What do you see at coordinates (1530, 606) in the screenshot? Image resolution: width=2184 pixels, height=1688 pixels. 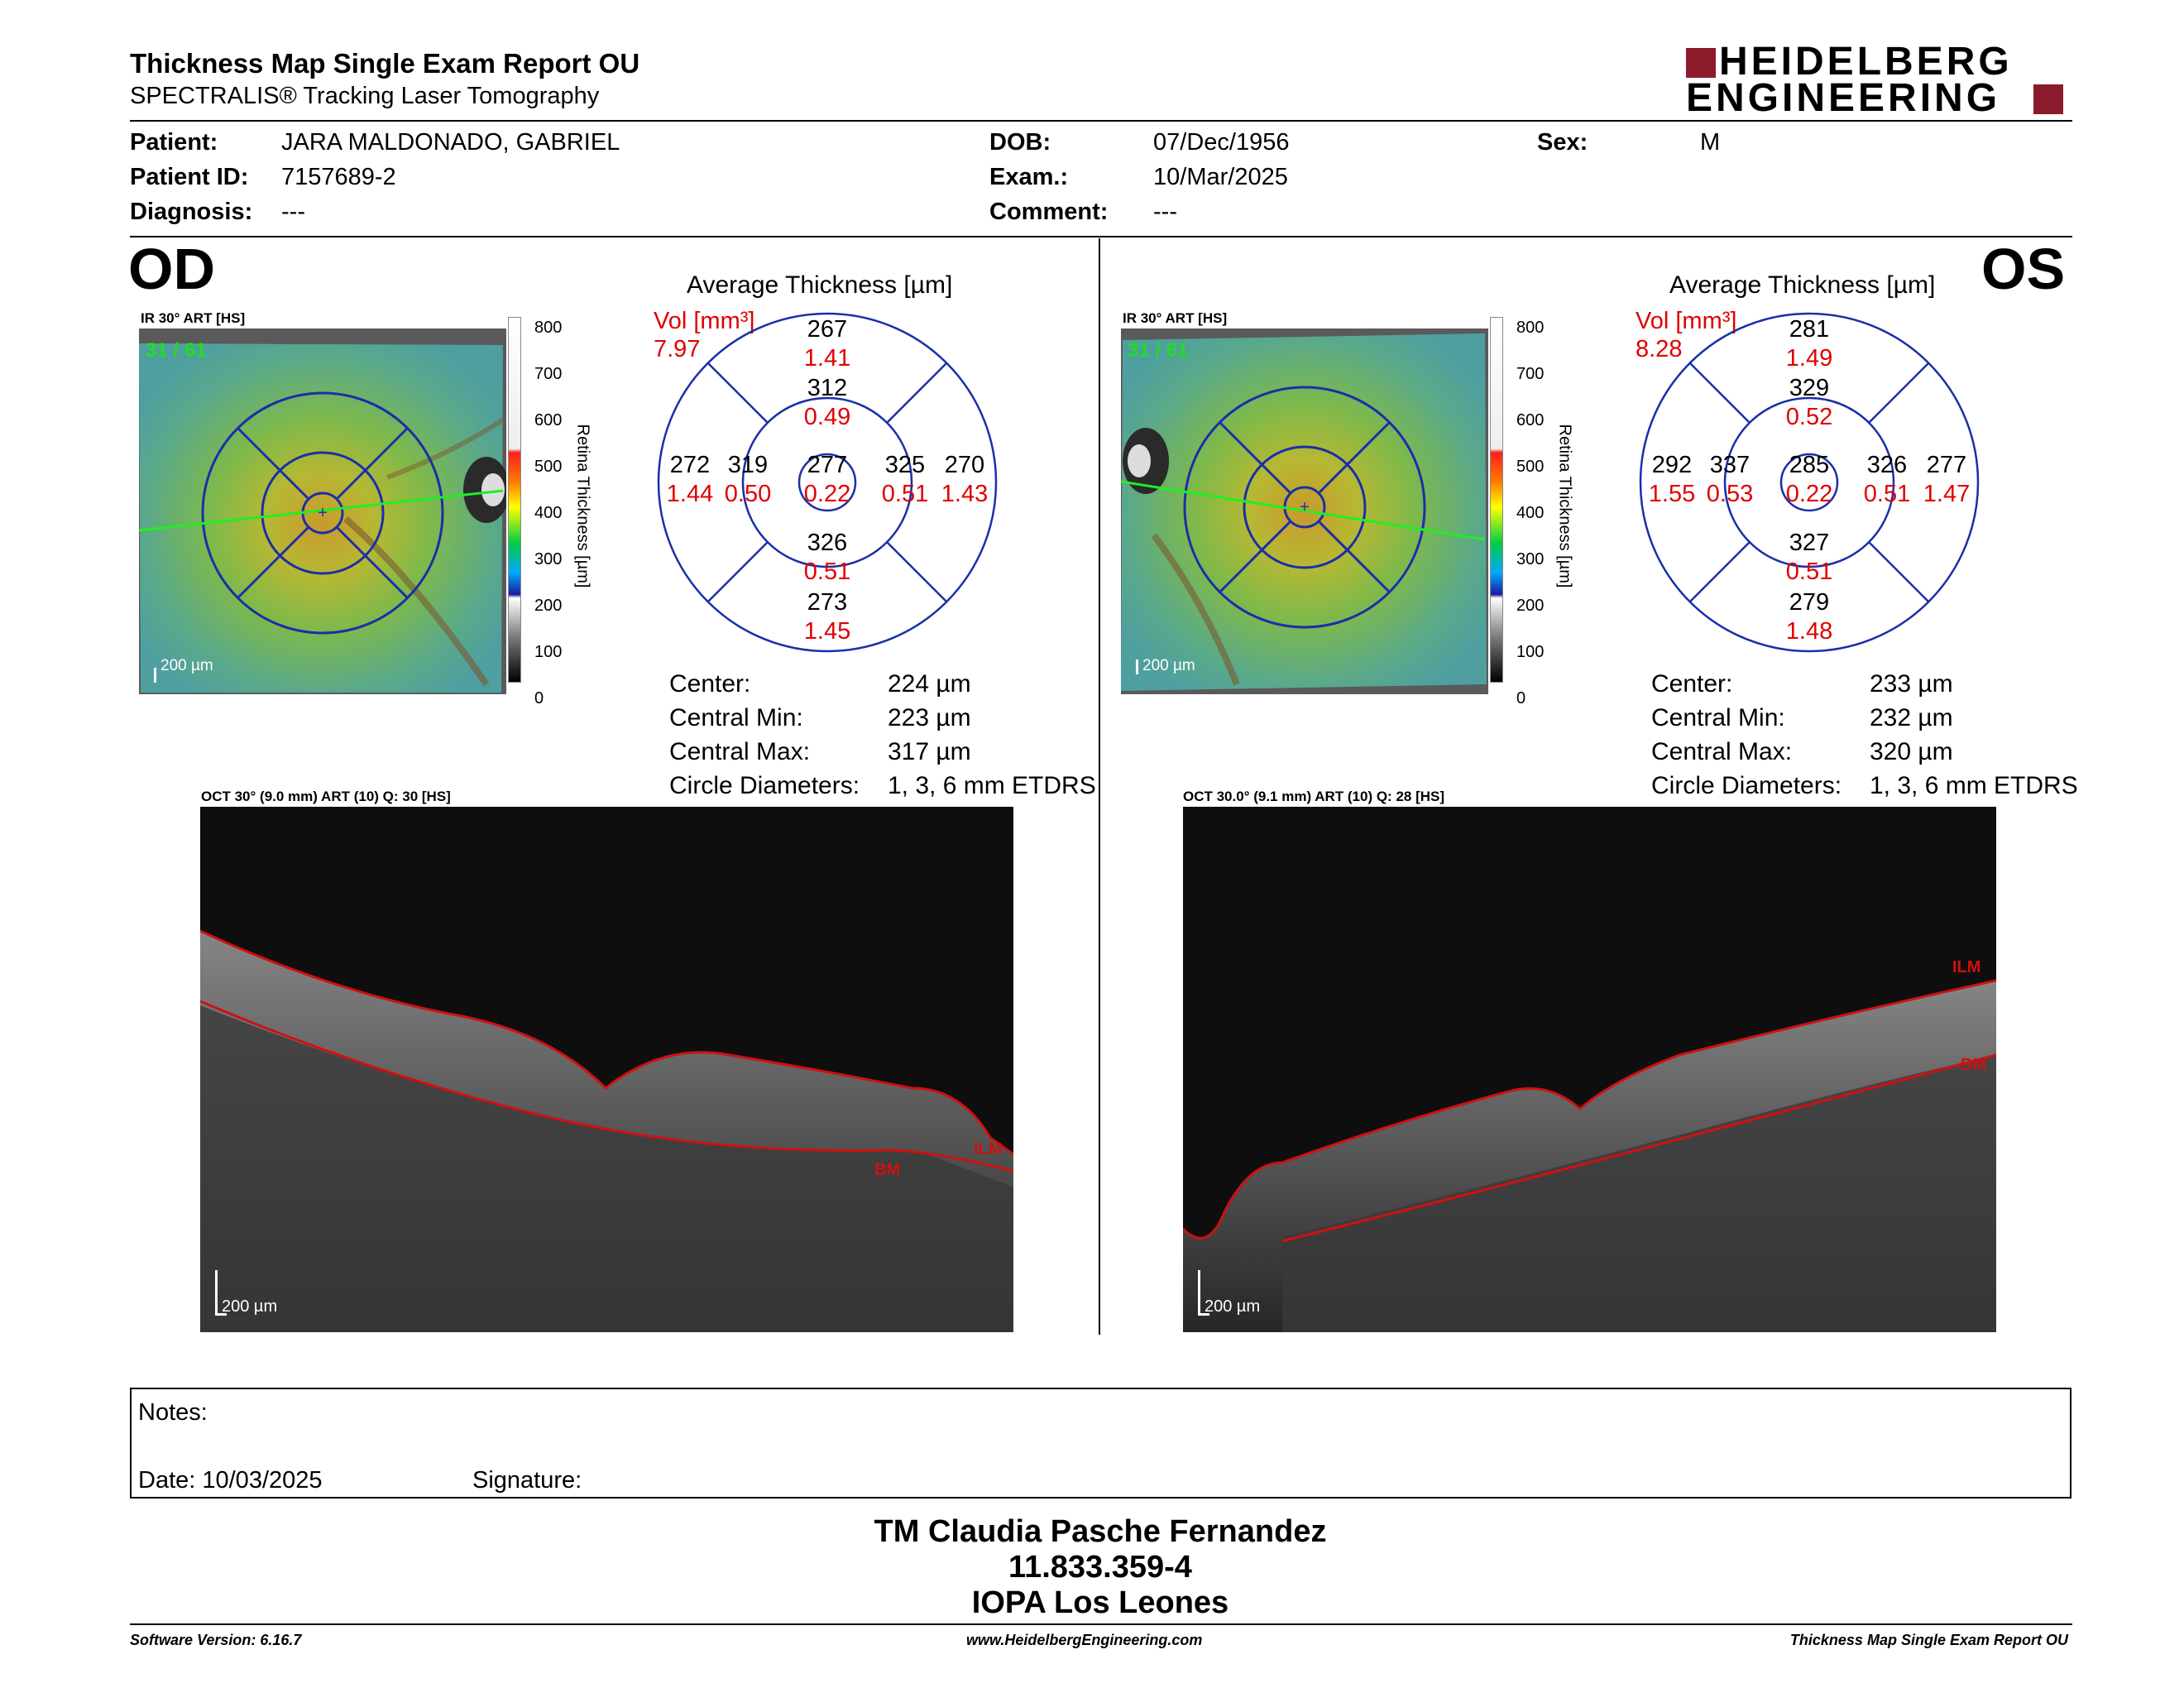 I see `os-tick: 200` at bounding box center [1530, 606].